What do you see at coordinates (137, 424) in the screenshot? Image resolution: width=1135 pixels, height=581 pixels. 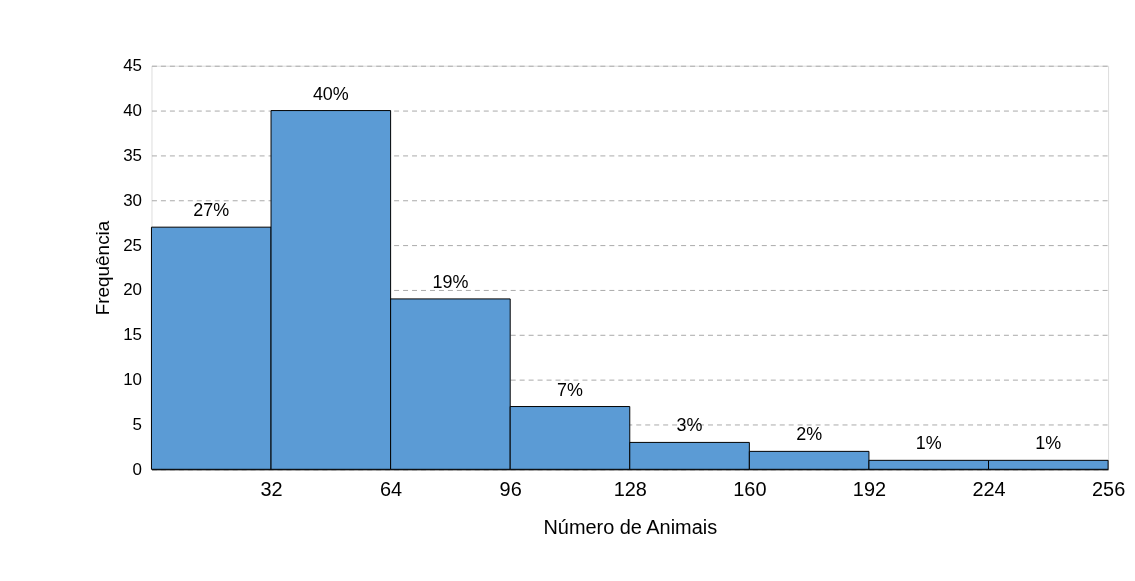 I see `y-tick-label: 5` at bounding box center [137, 424].